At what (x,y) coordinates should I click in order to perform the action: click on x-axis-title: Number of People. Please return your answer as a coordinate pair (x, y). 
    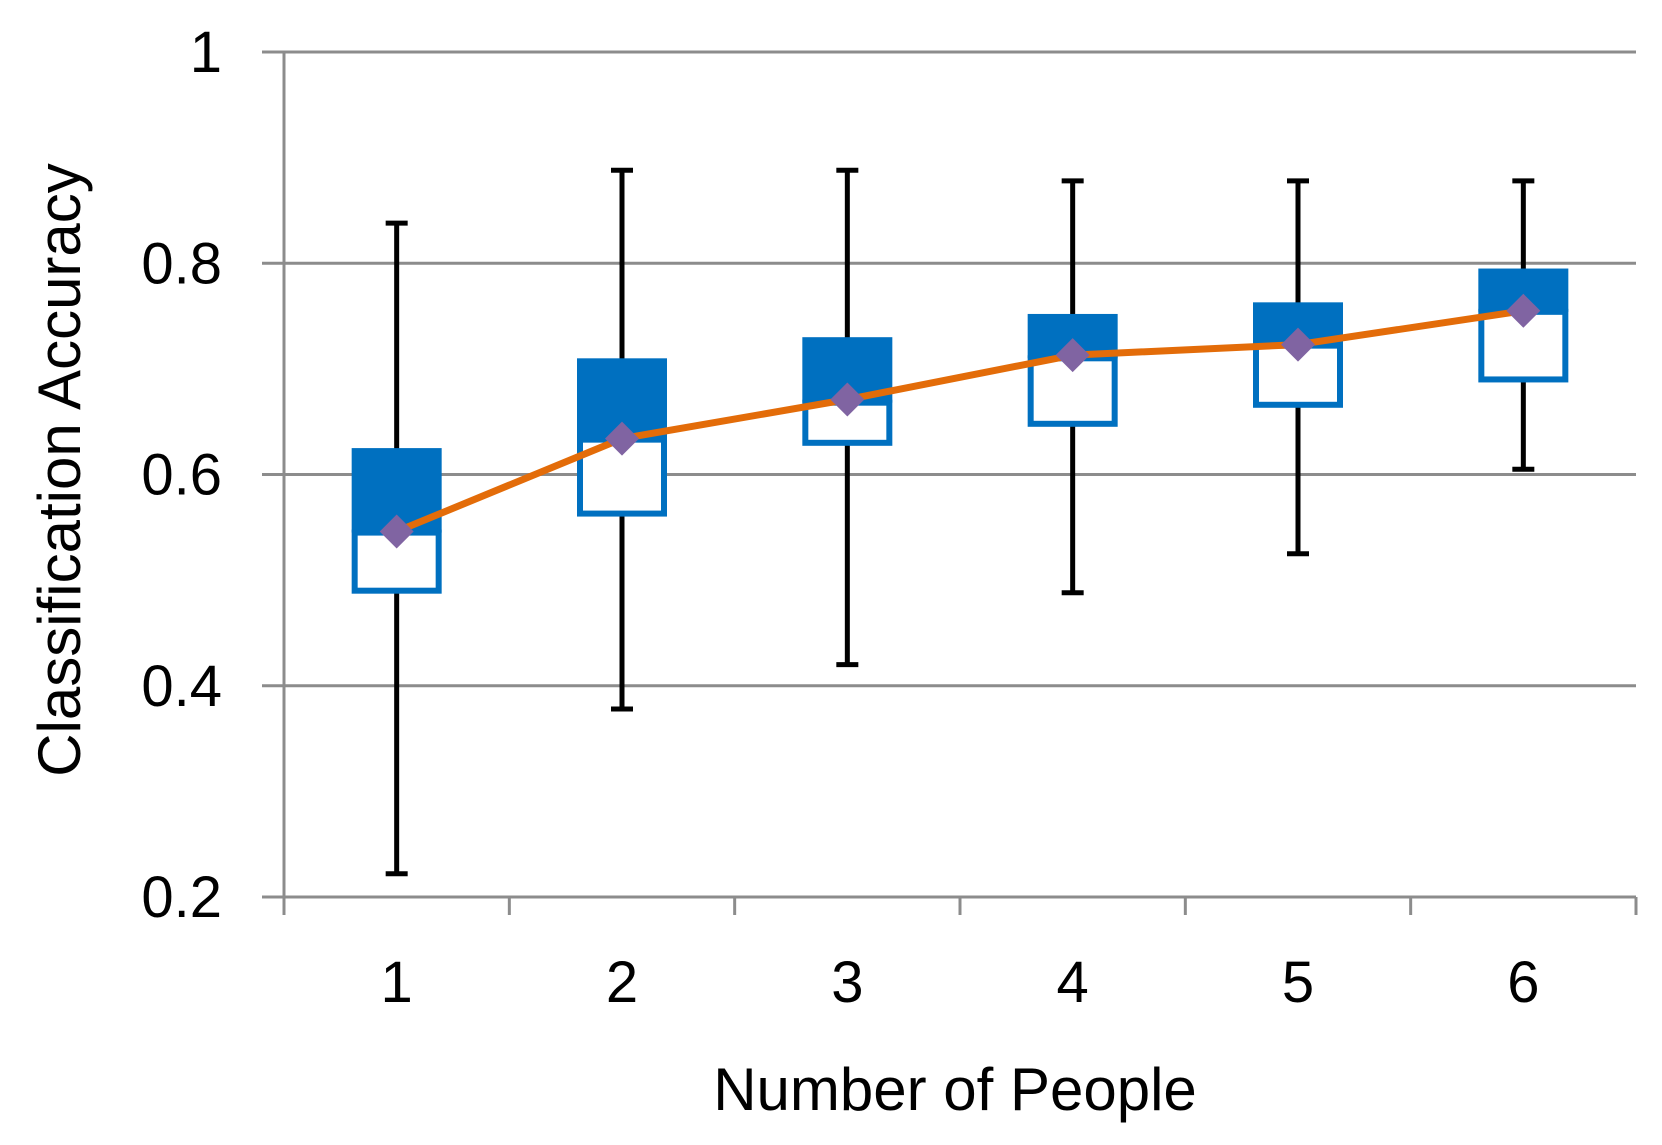
    Looking at the image, I should click on (955, 1089).